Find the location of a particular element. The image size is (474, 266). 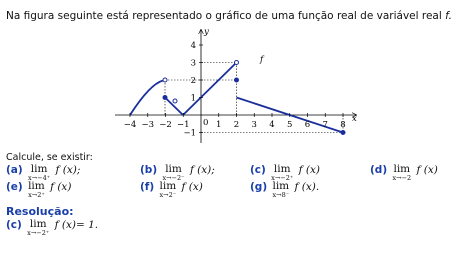

x-tick-label: 8 is located at coordinates (342, 125).